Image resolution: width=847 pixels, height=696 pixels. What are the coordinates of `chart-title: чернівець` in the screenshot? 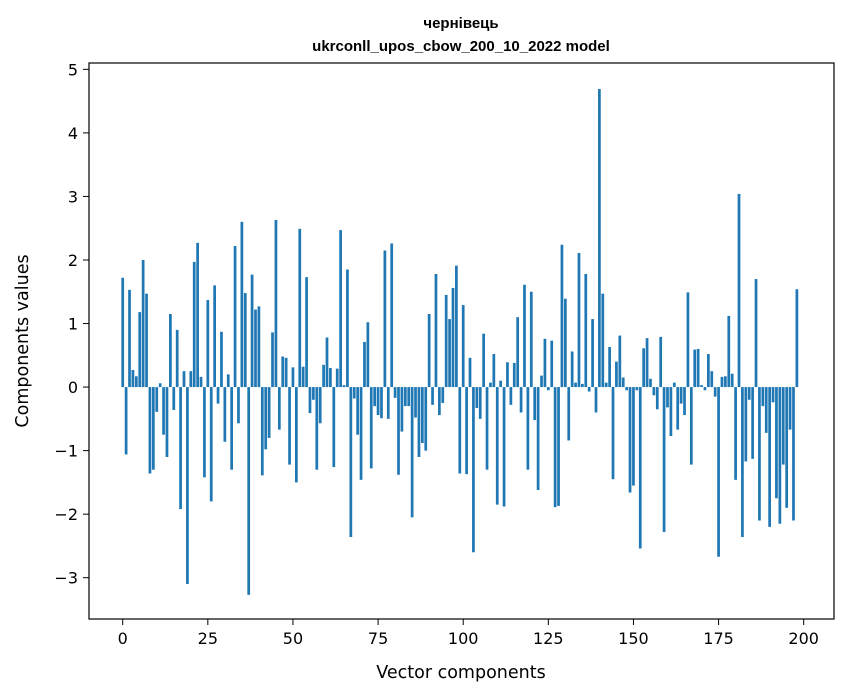 It's located at (460, 23).